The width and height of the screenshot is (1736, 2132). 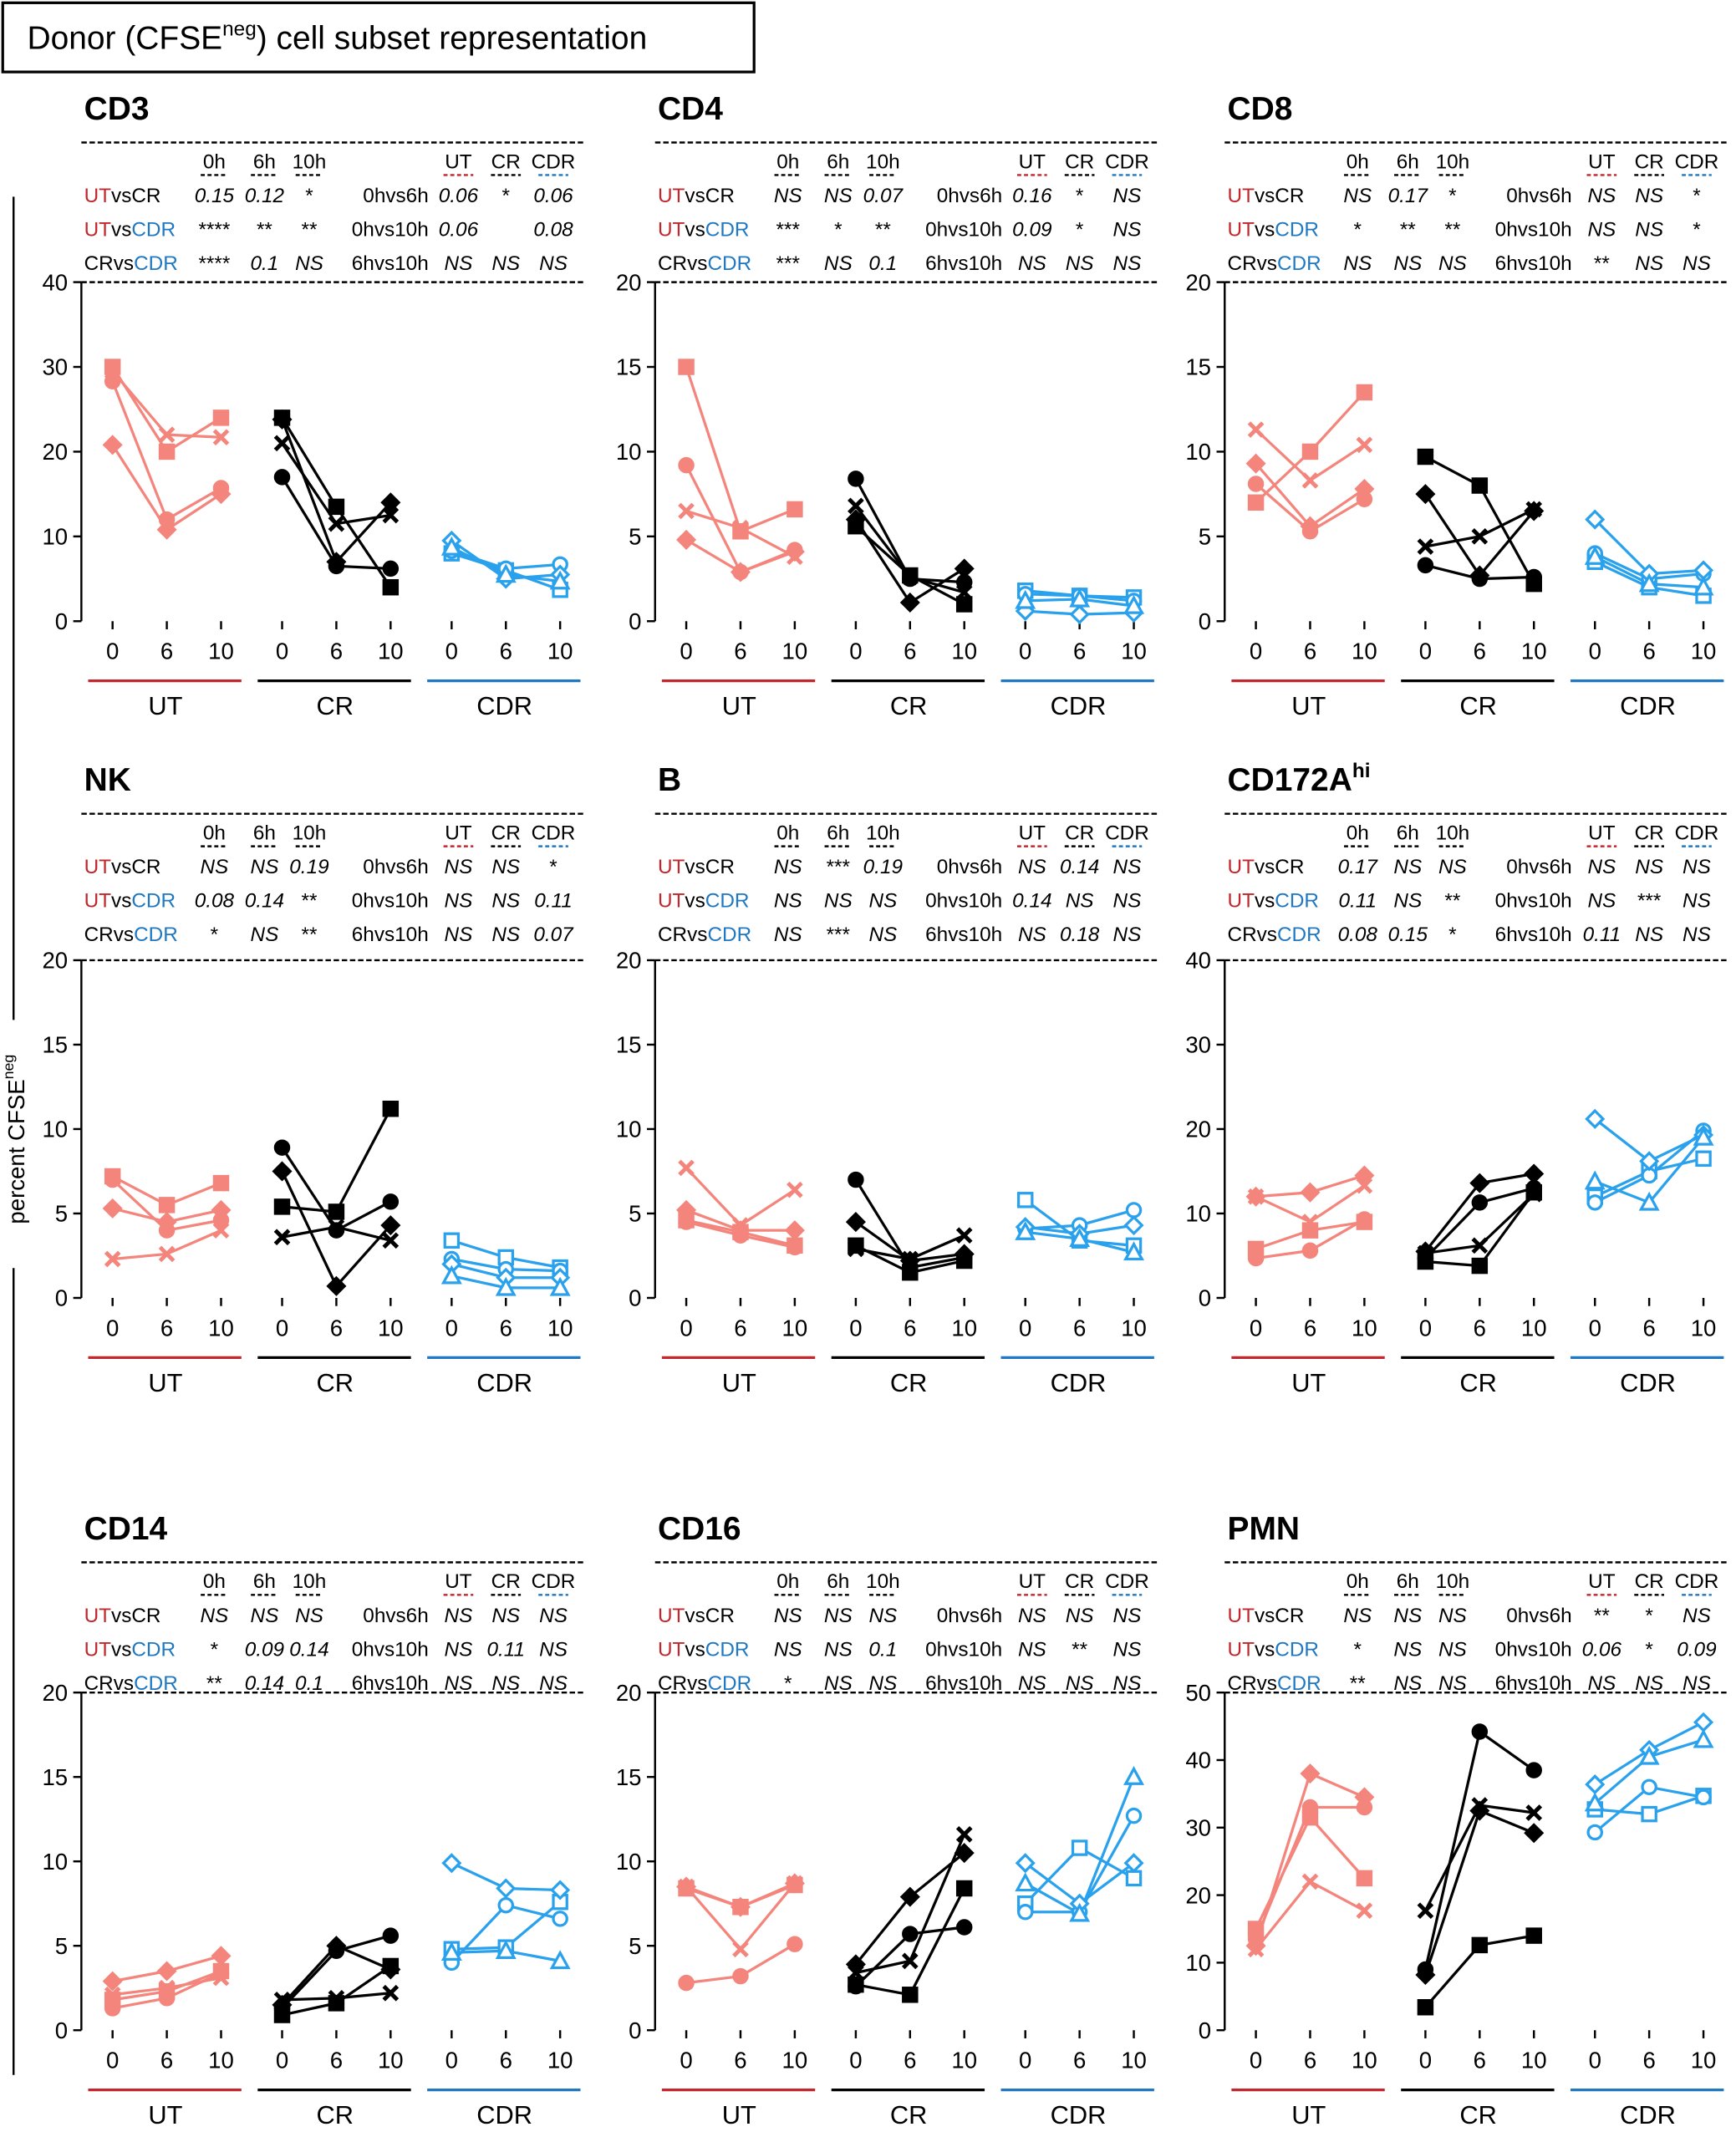 What do you see at coordinates (55, 452) in the screenshot?
I see `y-tick-label: 20` at bounding box center [55, 452].